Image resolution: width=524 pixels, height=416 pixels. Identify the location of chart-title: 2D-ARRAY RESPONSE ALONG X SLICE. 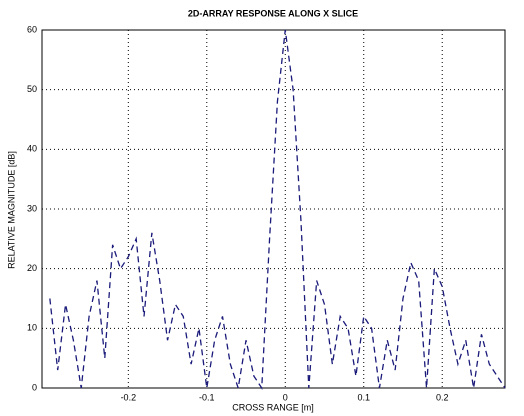
(273, 13).